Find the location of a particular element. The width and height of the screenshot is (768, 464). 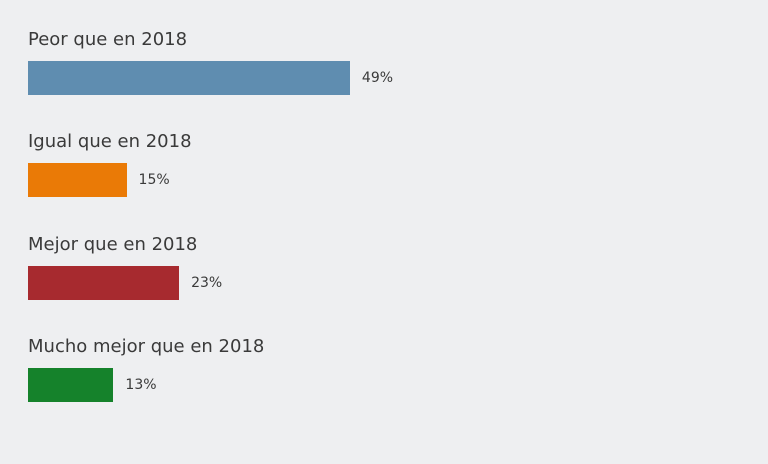

category-label: Mejor que en 2018 is located at coordinates (113, 244).